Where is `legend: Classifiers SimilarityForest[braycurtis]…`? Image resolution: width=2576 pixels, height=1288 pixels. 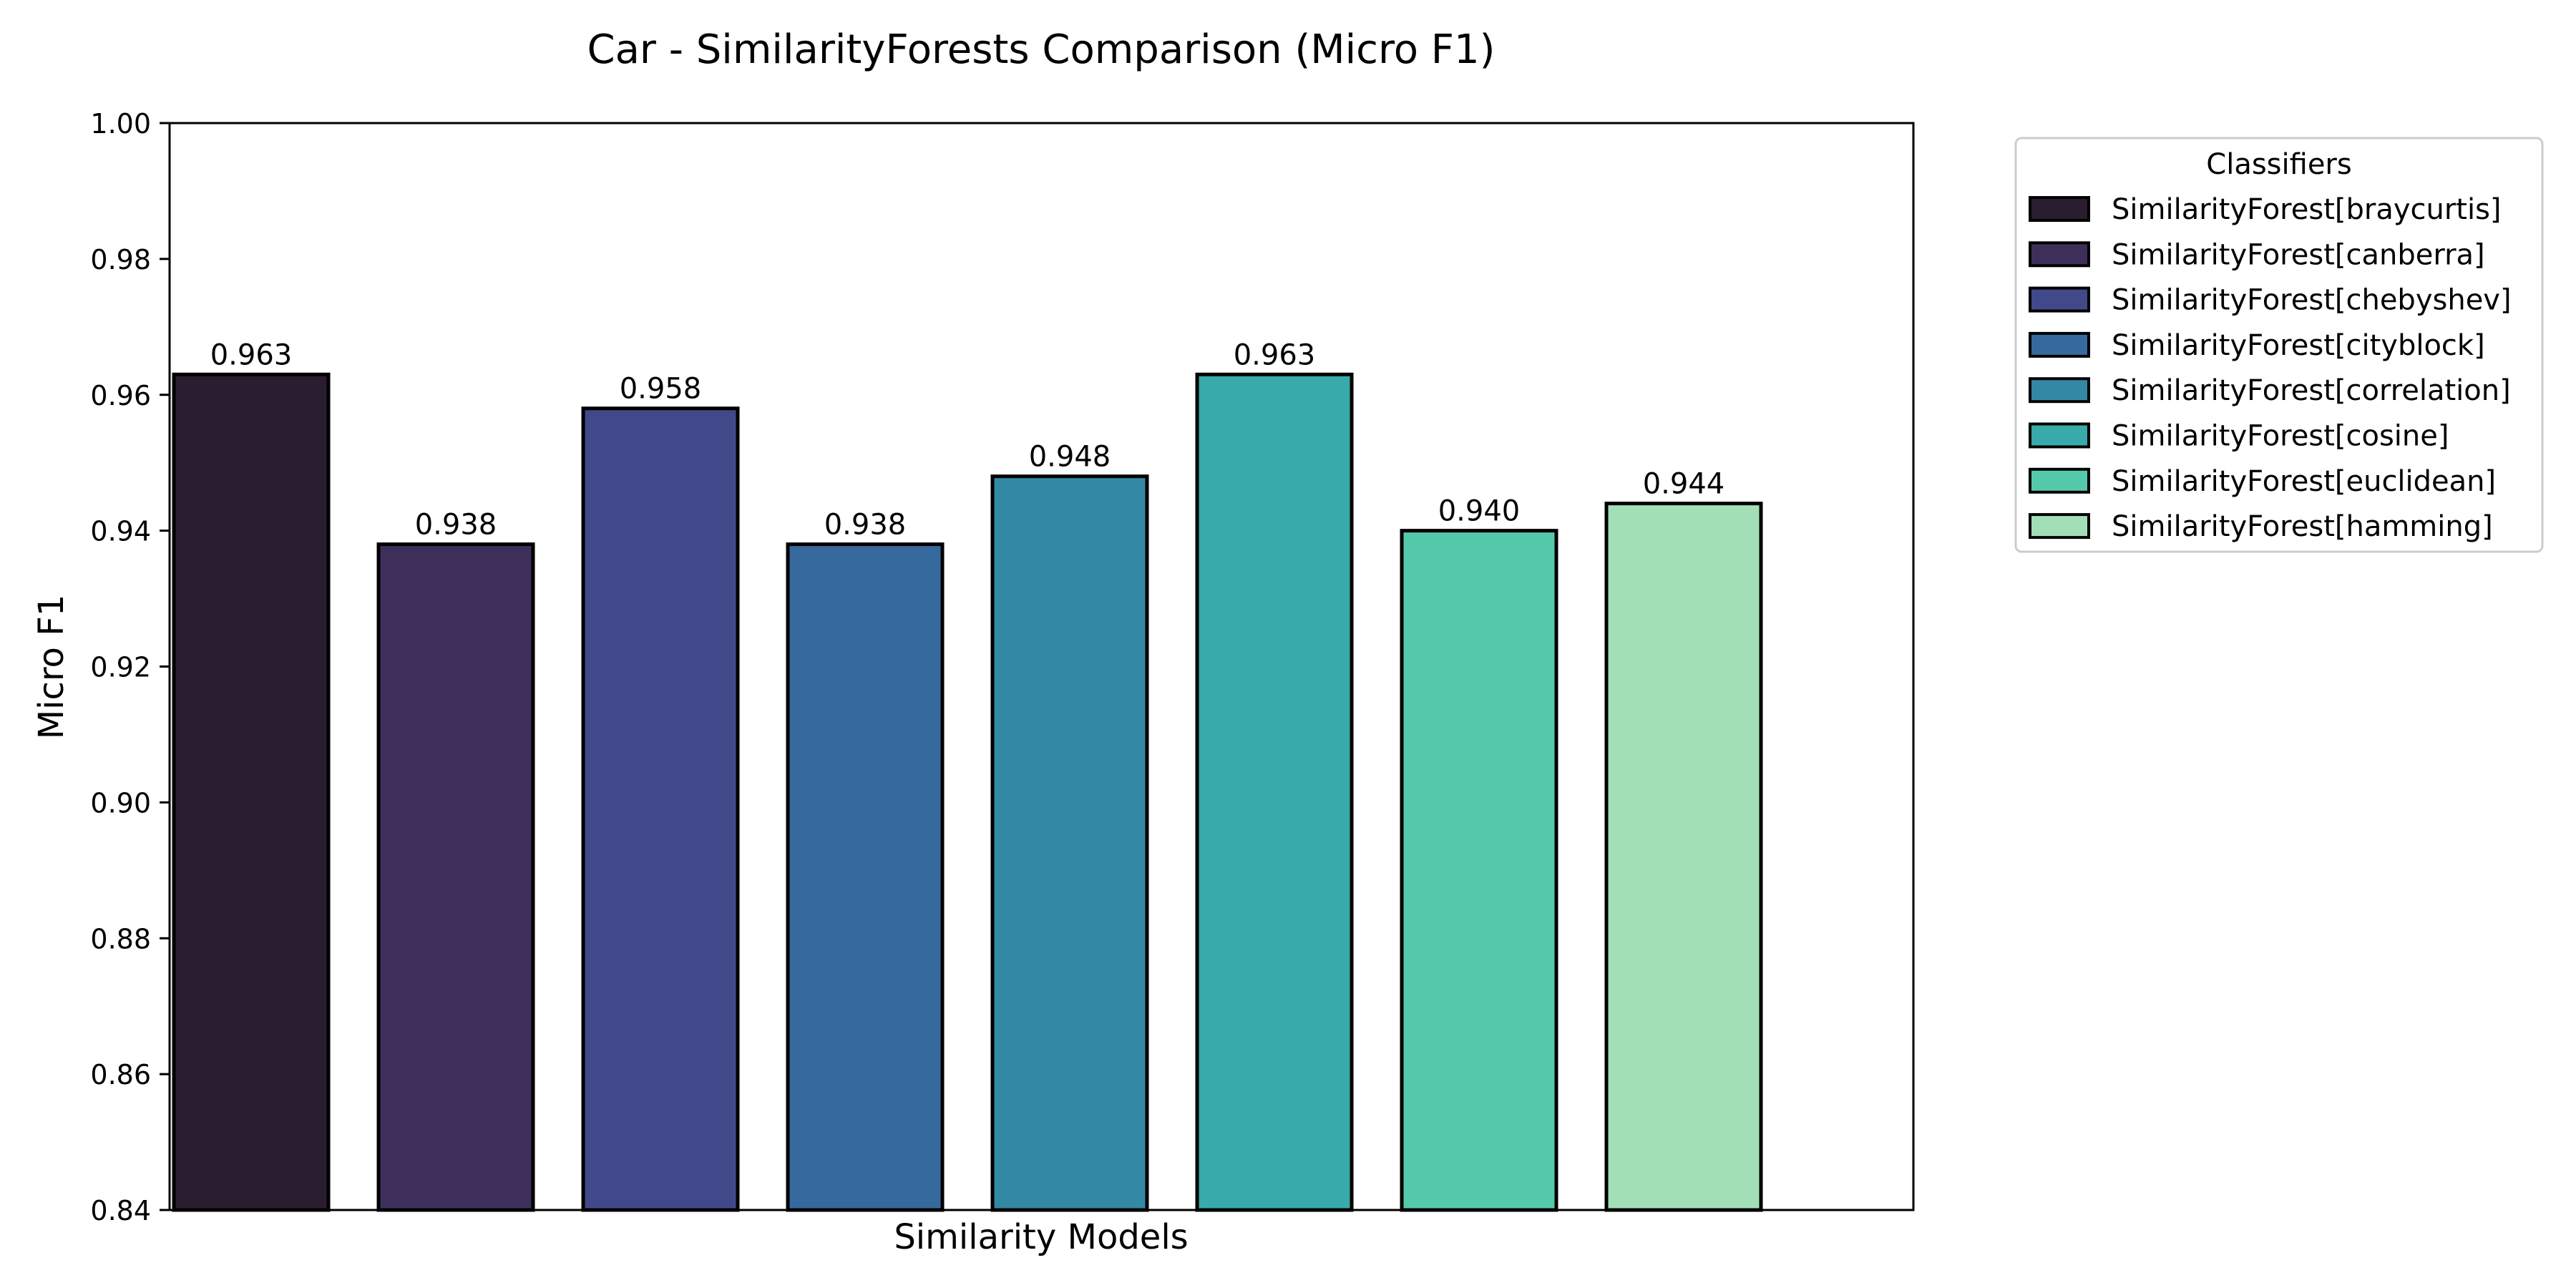 legend: Classifiers SimilarityForest[braycurtis]… is located at coordinates (2279, 345).